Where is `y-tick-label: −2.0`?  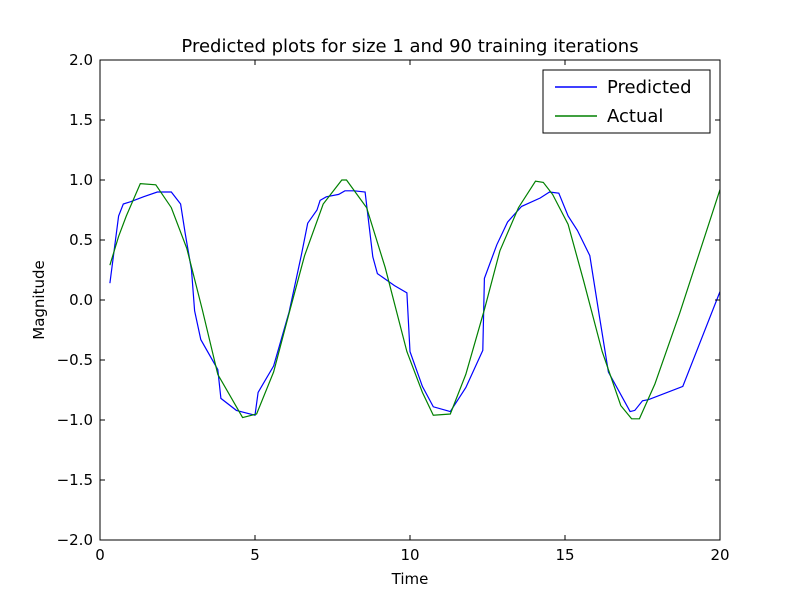
y-tick-label: −2.0 is located at coordinates (75, 540).